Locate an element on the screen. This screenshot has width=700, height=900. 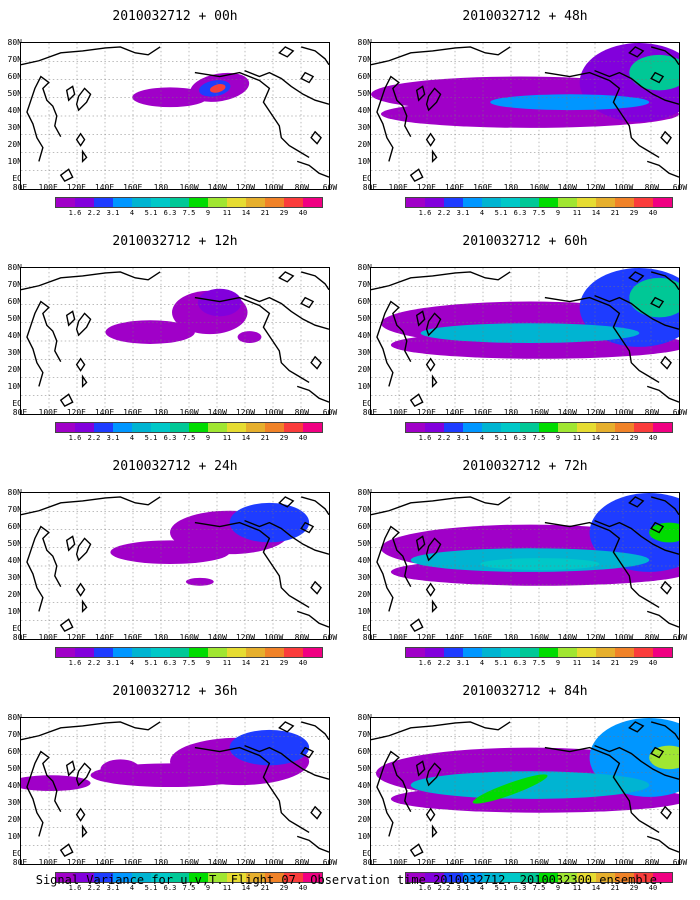
panel-title: 2010032712 + 72h is located at coordinates (525, 466).